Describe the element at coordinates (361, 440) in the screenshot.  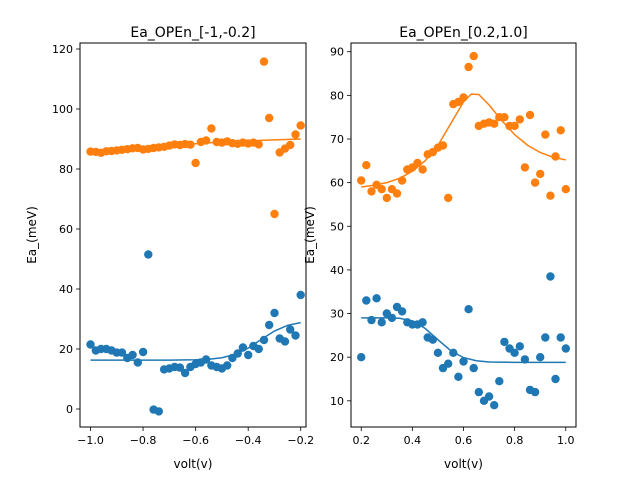
I see `x-tick-label: 0.2` at that location.